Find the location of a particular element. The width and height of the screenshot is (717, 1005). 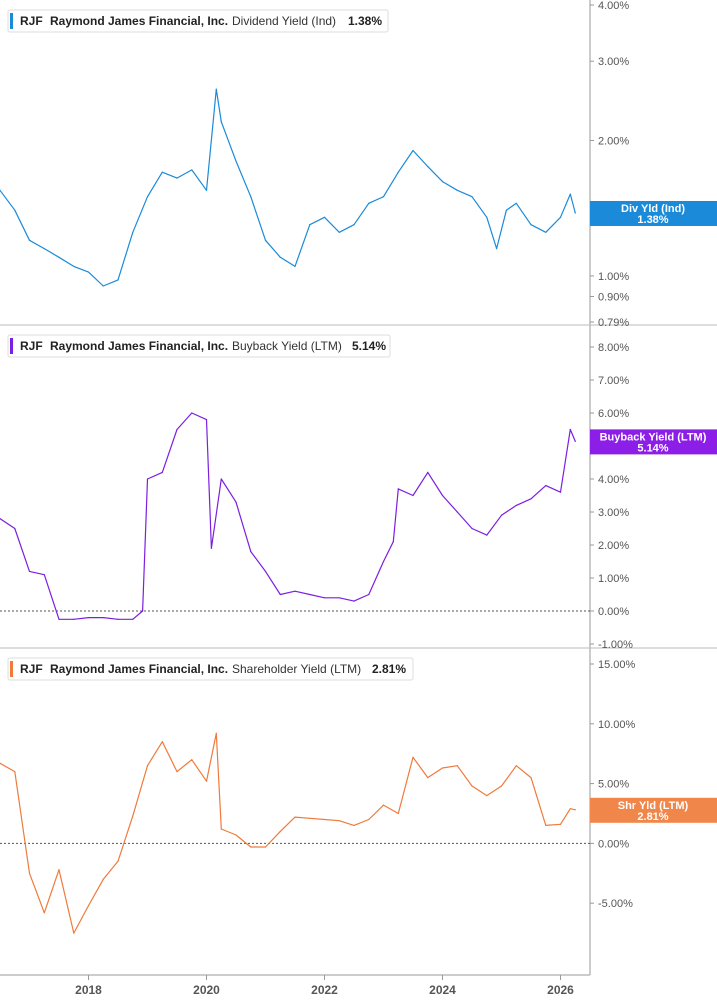

legend-metric: Buyback Yield (LTM) is located at coordinates (287, 346).